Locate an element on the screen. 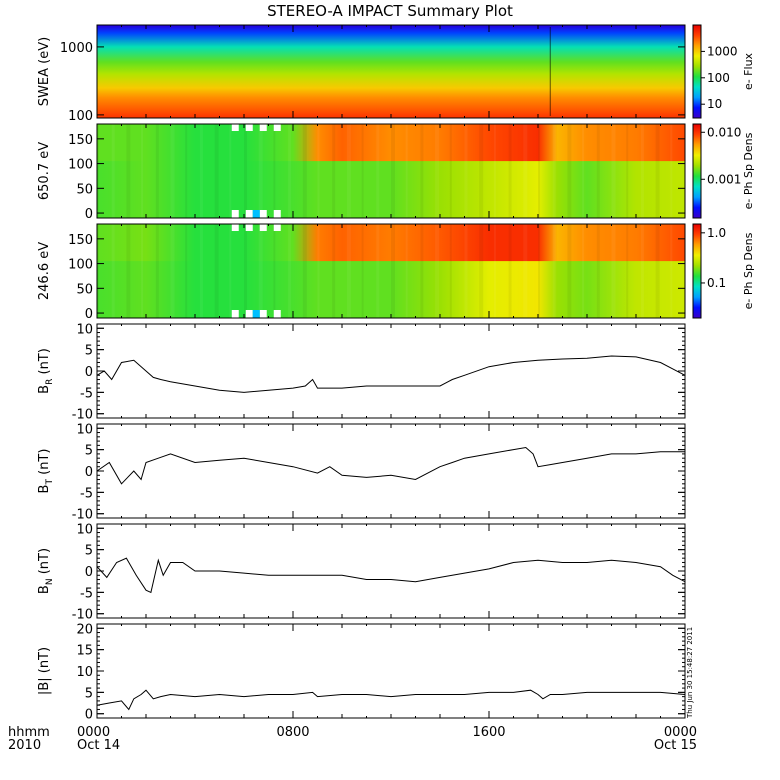 The height and width of the screenshot is (780, 780). swea-spectrogram is located at coordinates (391, 71).